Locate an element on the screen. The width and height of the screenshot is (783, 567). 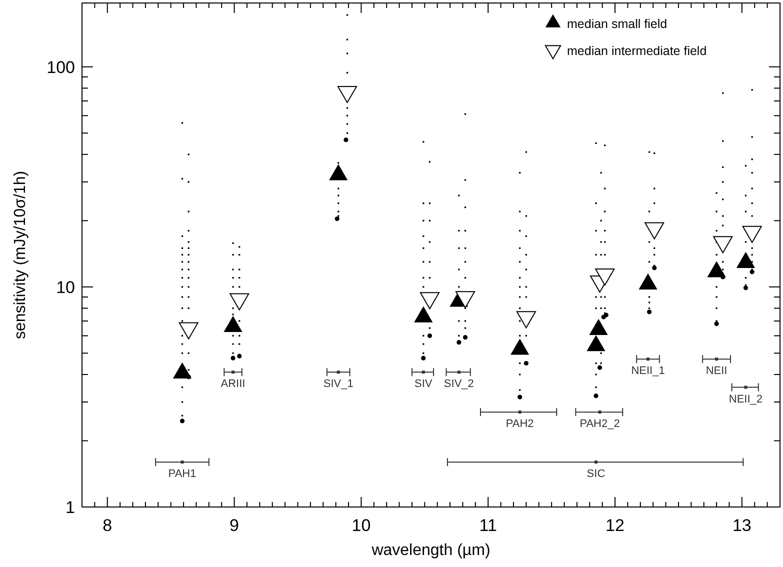
y-tick-label: 100 is located at coordinates (60, 67).